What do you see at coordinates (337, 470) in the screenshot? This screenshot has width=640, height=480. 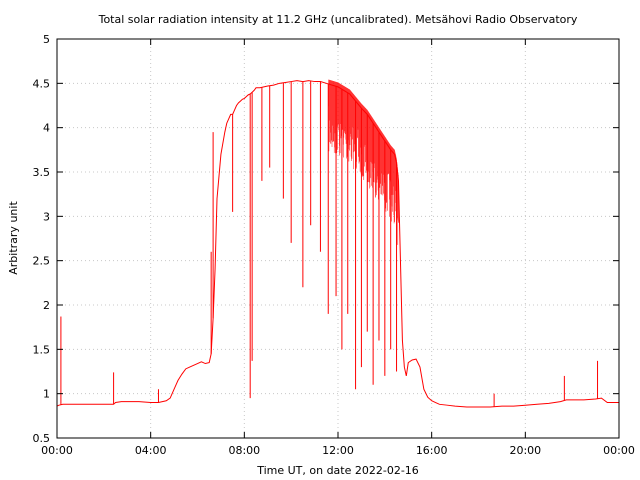 I see `x-axis-label: Time UT, on date 2022-02-16` at bounding box center [337, 470].